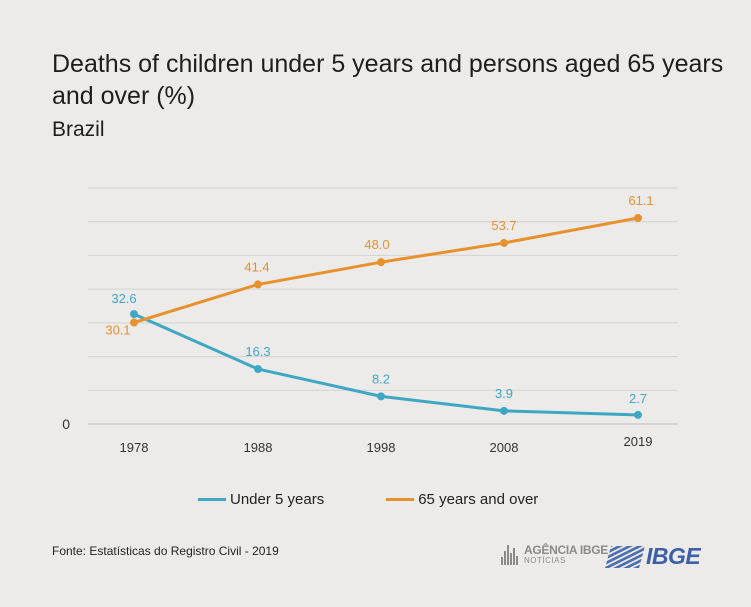  What do you see at coordinates (566, 549) in the screenshot?
I see `agencia-logo-text: AGÊNCIA IBGE` at bounding box center [566, 549].